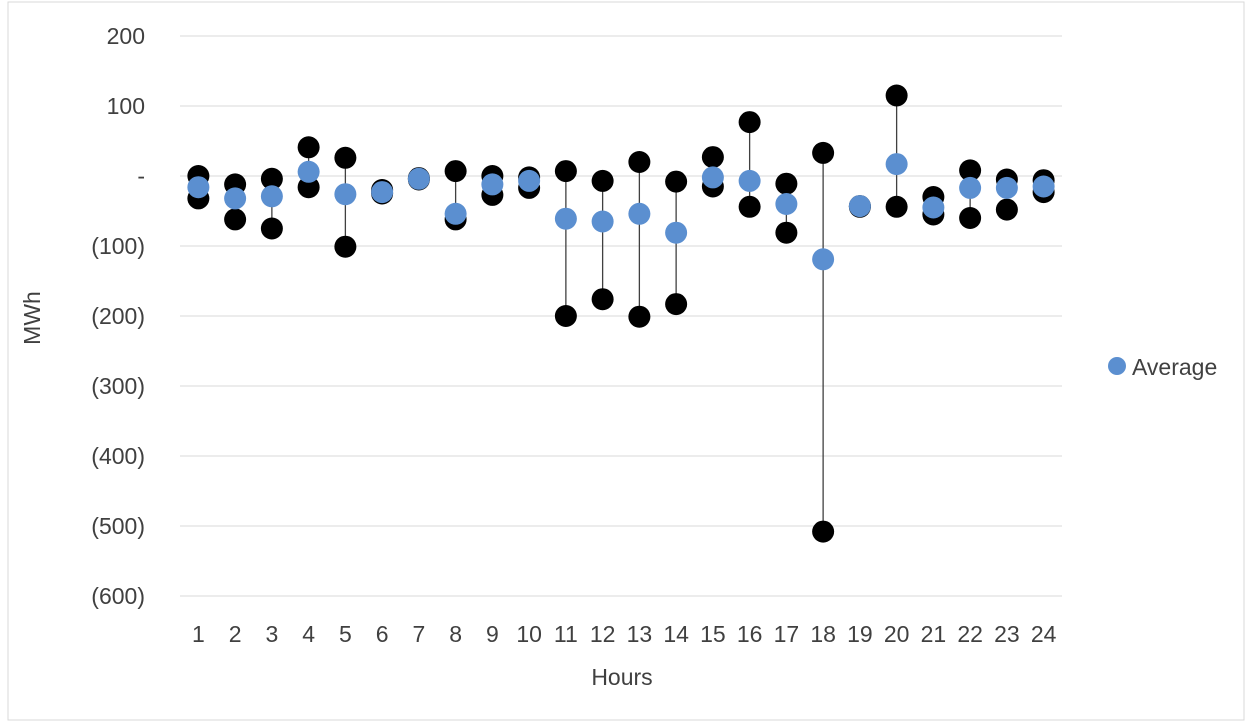 This screenshot has height=724, width=1252. Describe the element at coordinates (1117, 366) in the screenshot. I see `legend-marker-average` at that location.